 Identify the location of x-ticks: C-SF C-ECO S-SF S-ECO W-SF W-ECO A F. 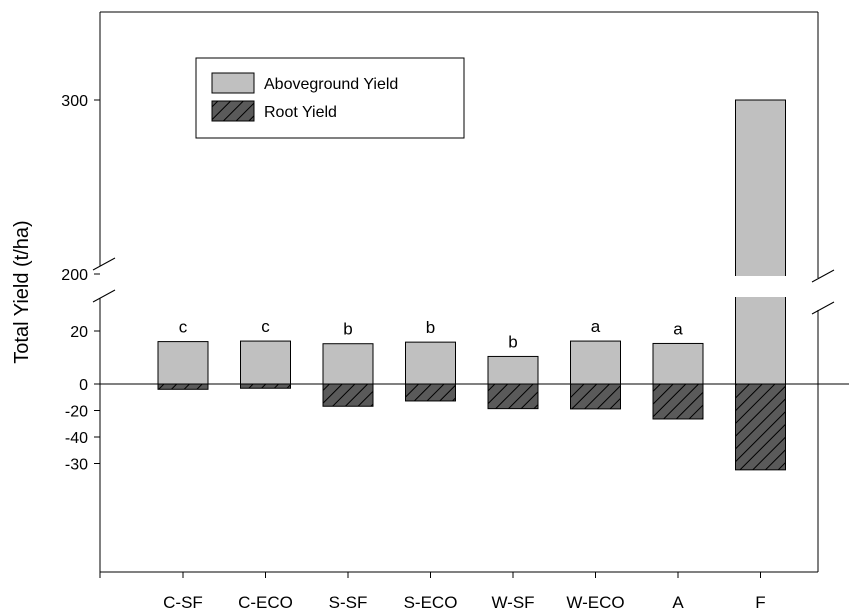
(432, 592).